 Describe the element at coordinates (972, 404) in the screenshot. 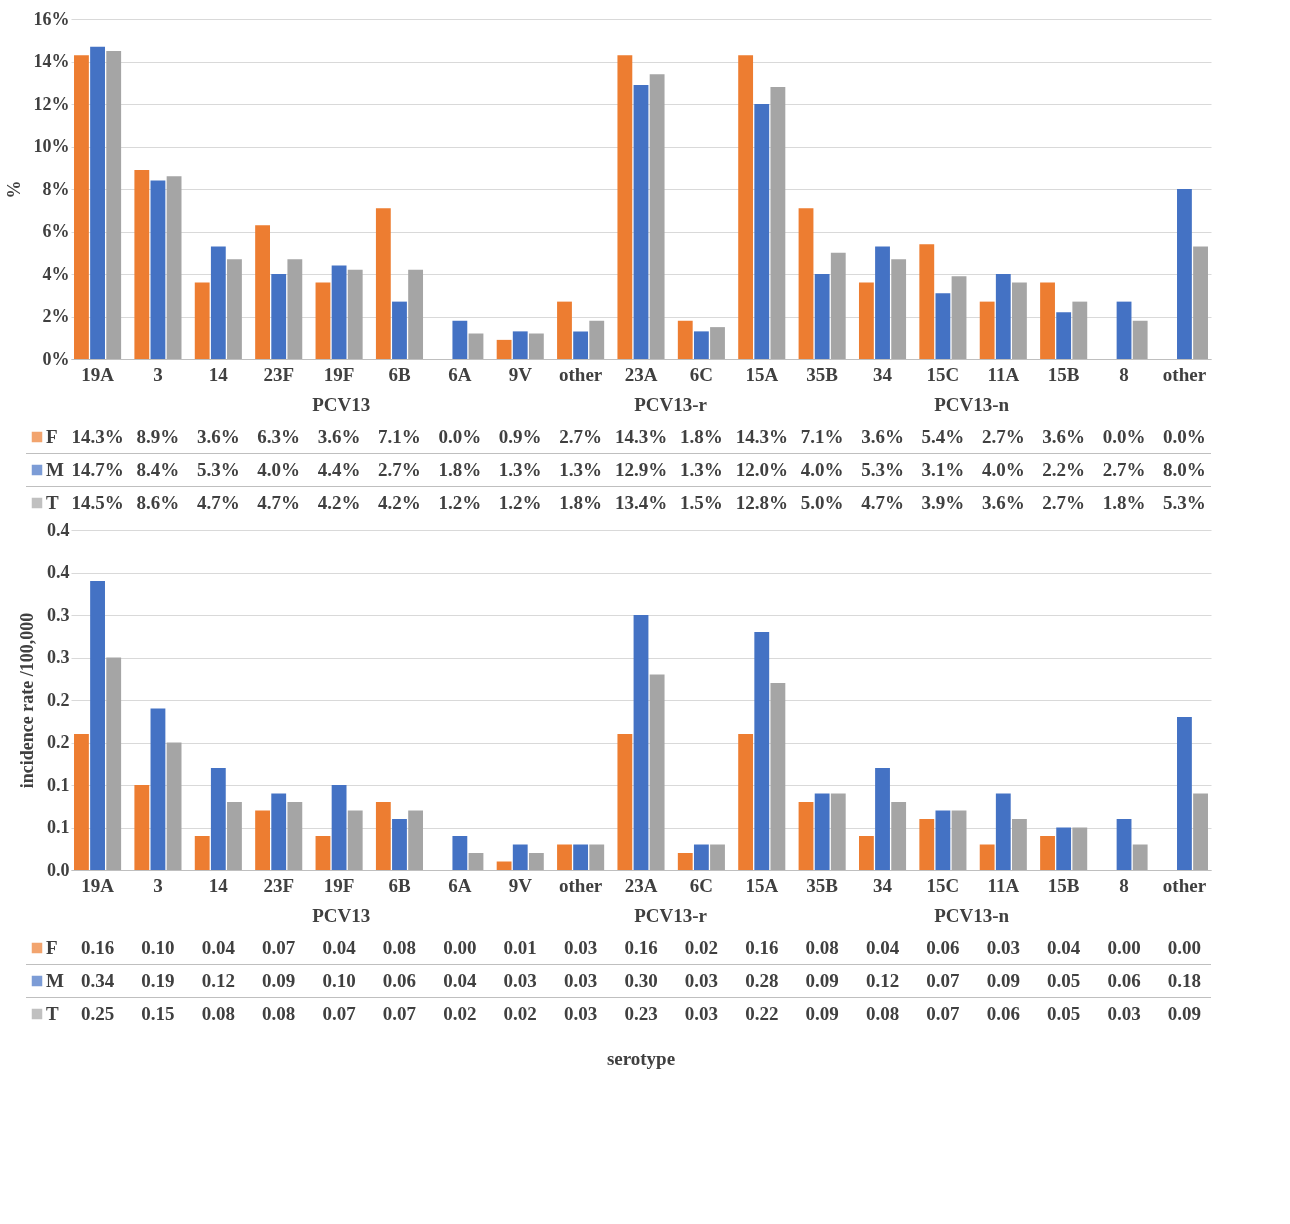

I see `text: PCV13-n` at that location.